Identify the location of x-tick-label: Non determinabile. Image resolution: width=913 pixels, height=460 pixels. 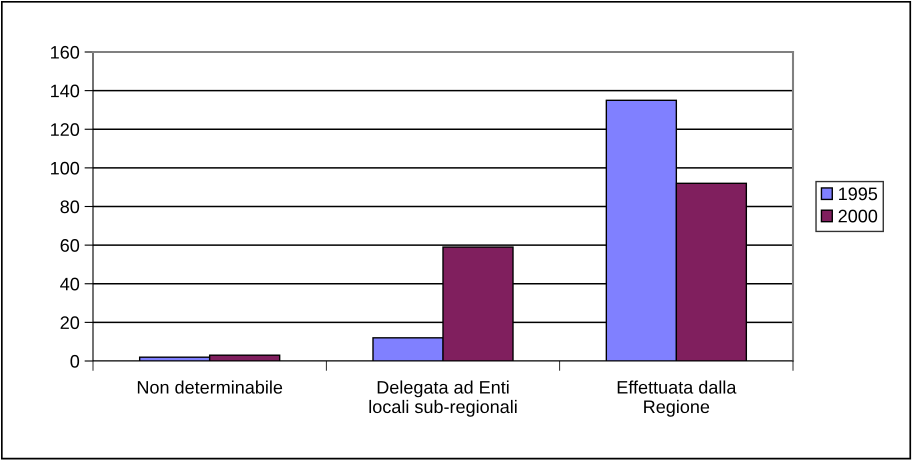
(210, 387).